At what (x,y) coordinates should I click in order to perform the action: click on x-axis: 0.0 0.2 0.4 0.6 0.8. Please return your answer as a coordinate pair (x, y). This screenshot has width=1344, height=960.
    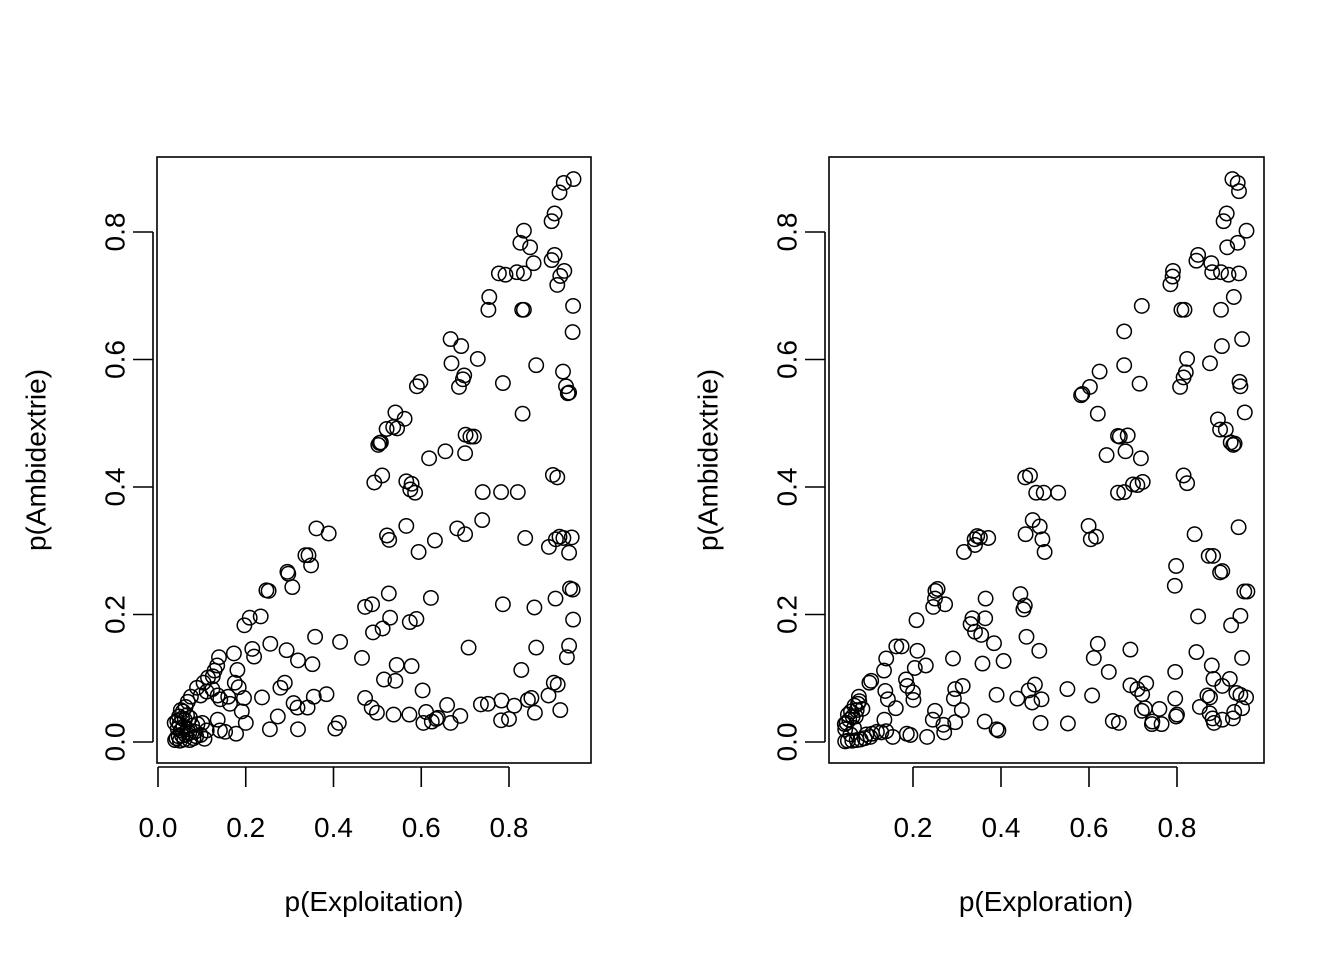
    Looking at the image, I should click on (334, 804).